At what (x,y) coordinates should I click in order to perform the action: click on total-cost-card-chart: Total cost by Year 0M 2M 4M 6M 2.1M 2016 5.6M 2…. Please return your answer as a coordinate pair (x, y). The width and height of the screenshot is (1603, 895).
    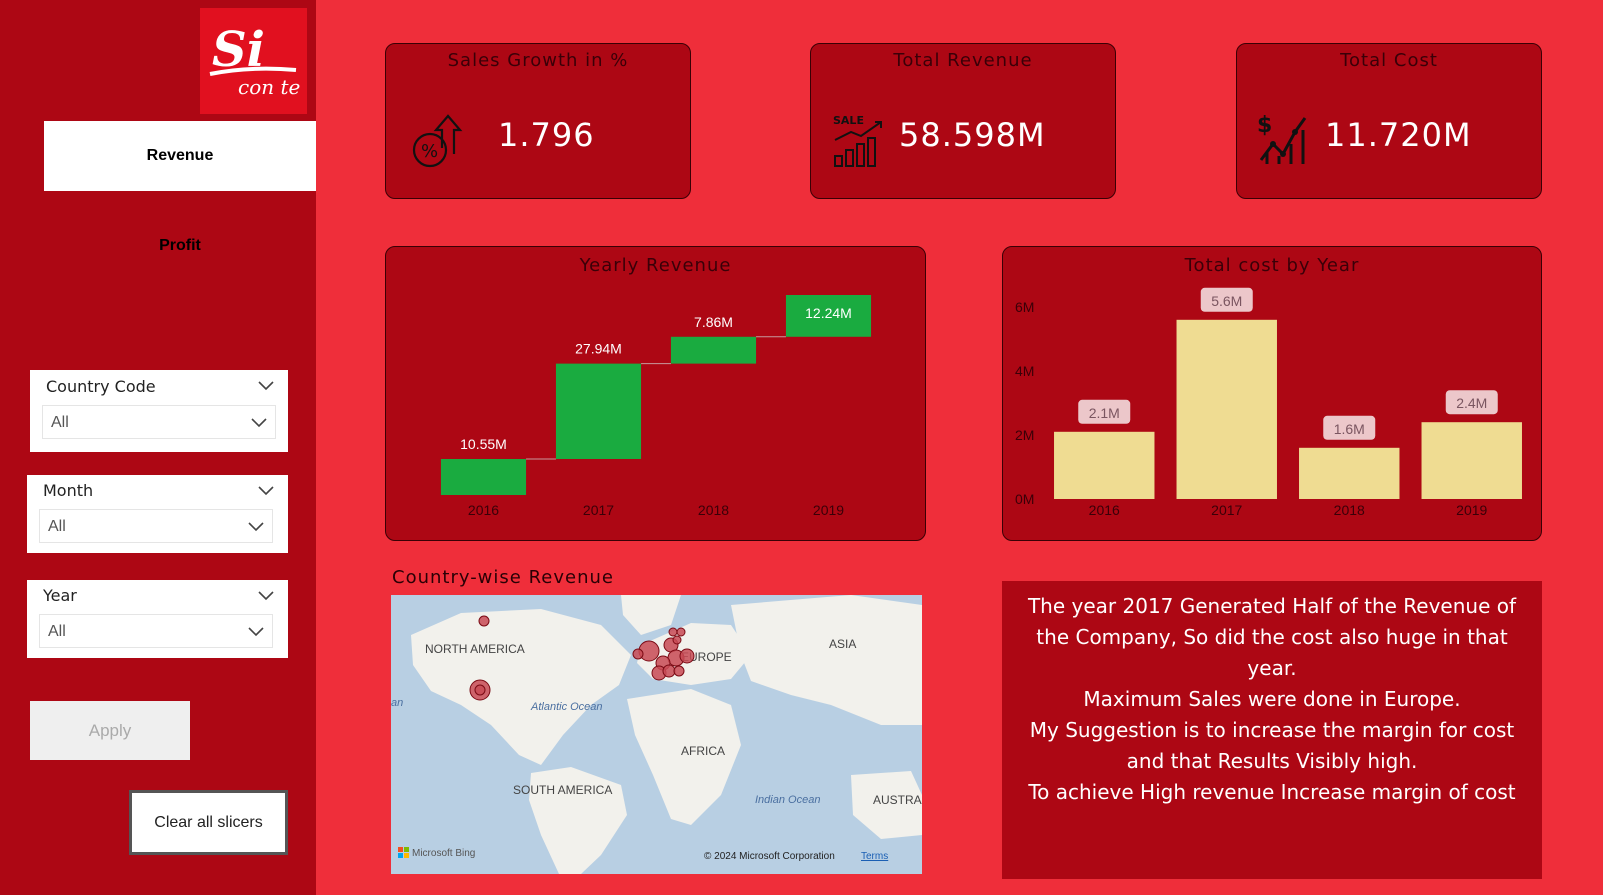
    Looking at the image, I should click on (1272, 393).